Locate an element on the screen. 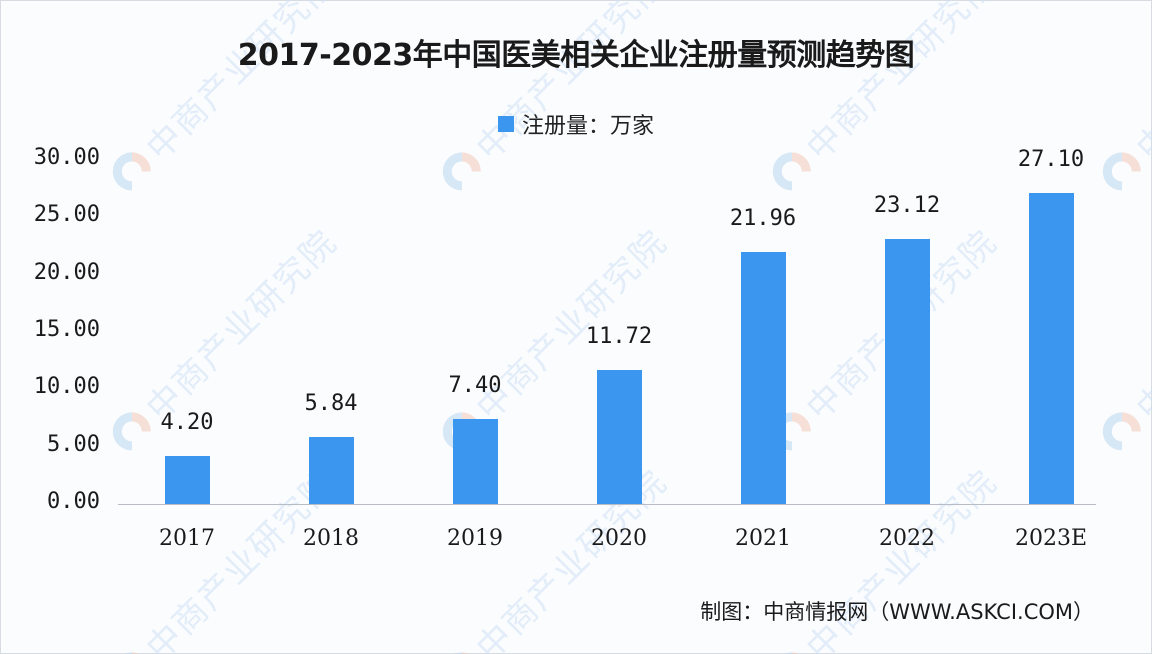 The height and width of the screenshot is (654, 1152). bar-2023E is located at coordinates (1051, 348).